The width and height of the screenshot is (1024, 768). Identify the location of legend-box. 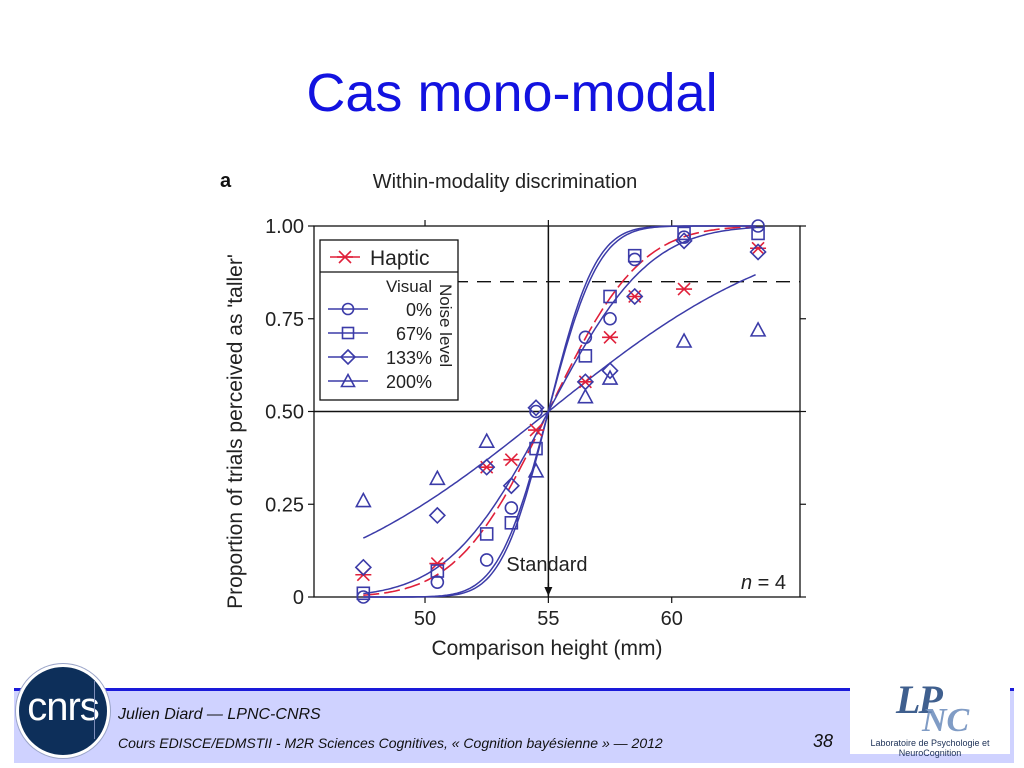
(389, 320).